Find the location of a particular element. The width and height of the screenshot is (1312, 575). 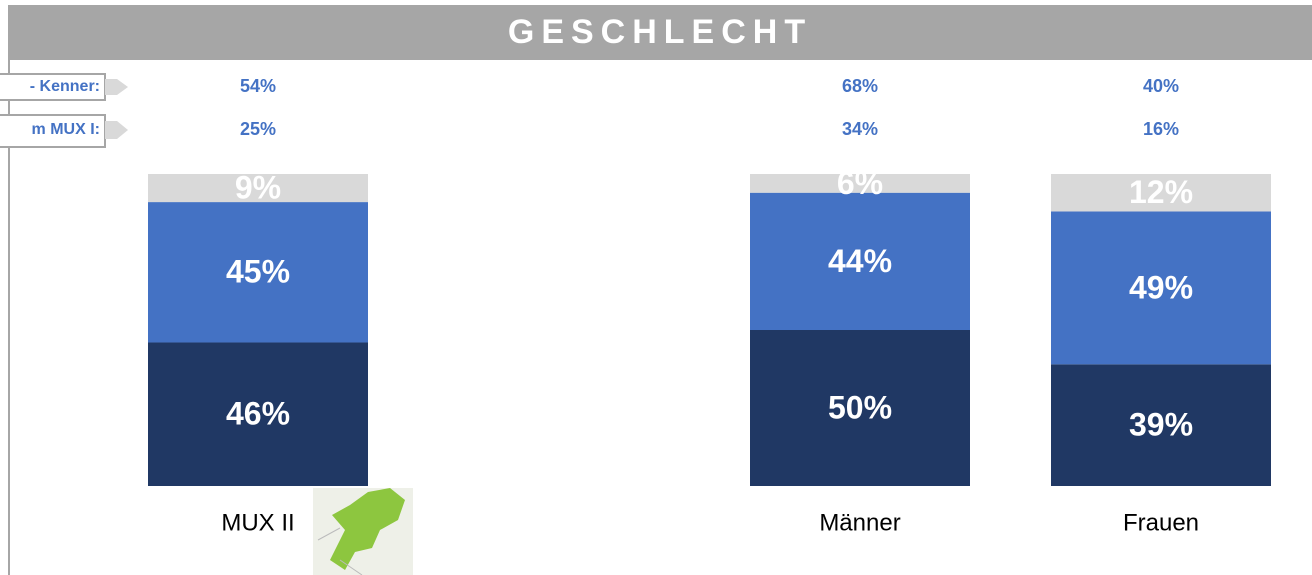

row-value: 40% is located at coordinates (1161, 86).